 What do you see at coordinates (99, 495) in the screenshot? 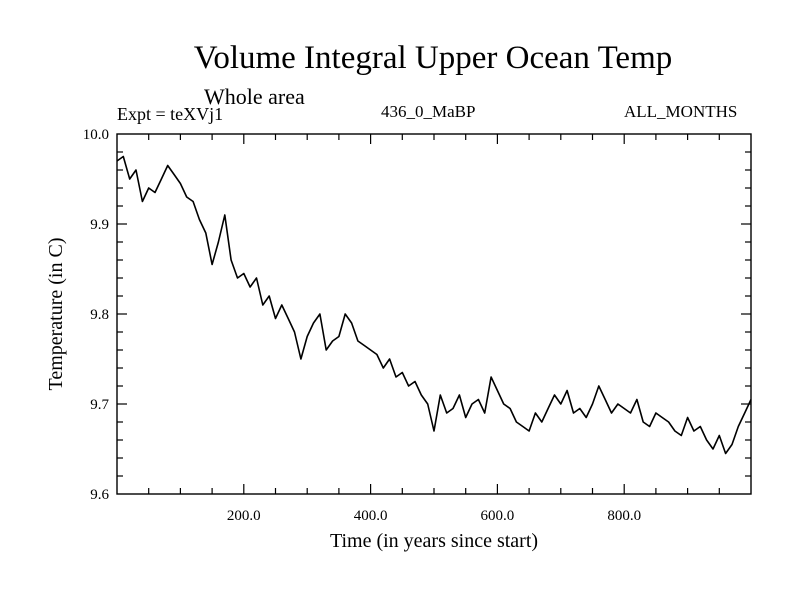
I see `y-tick-label: 9.6` at bounding box center [99, 495].